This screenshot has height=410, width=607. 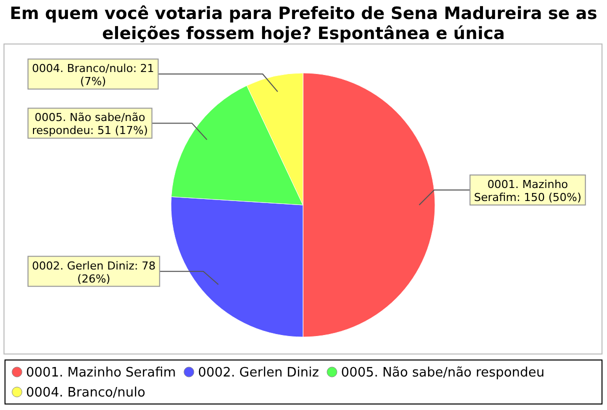 I want to click on legend-label: 0005. Não sabe/não respondeu, so click(x=442, y=373).